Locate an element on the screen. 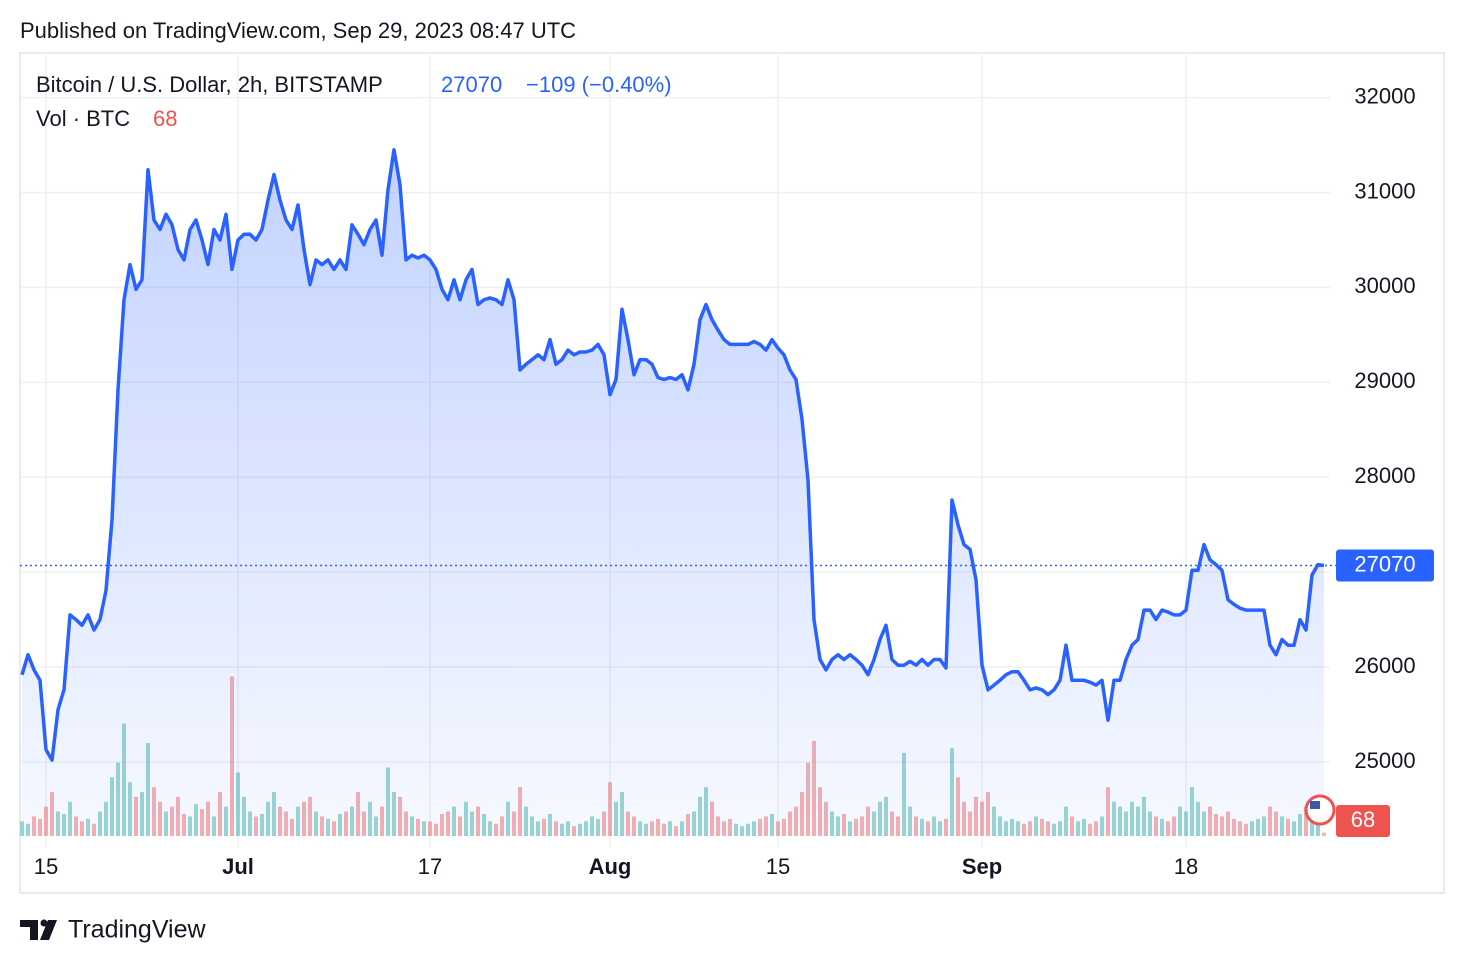  y-tick-label: 29000 is located at coordinates (1384, 380).